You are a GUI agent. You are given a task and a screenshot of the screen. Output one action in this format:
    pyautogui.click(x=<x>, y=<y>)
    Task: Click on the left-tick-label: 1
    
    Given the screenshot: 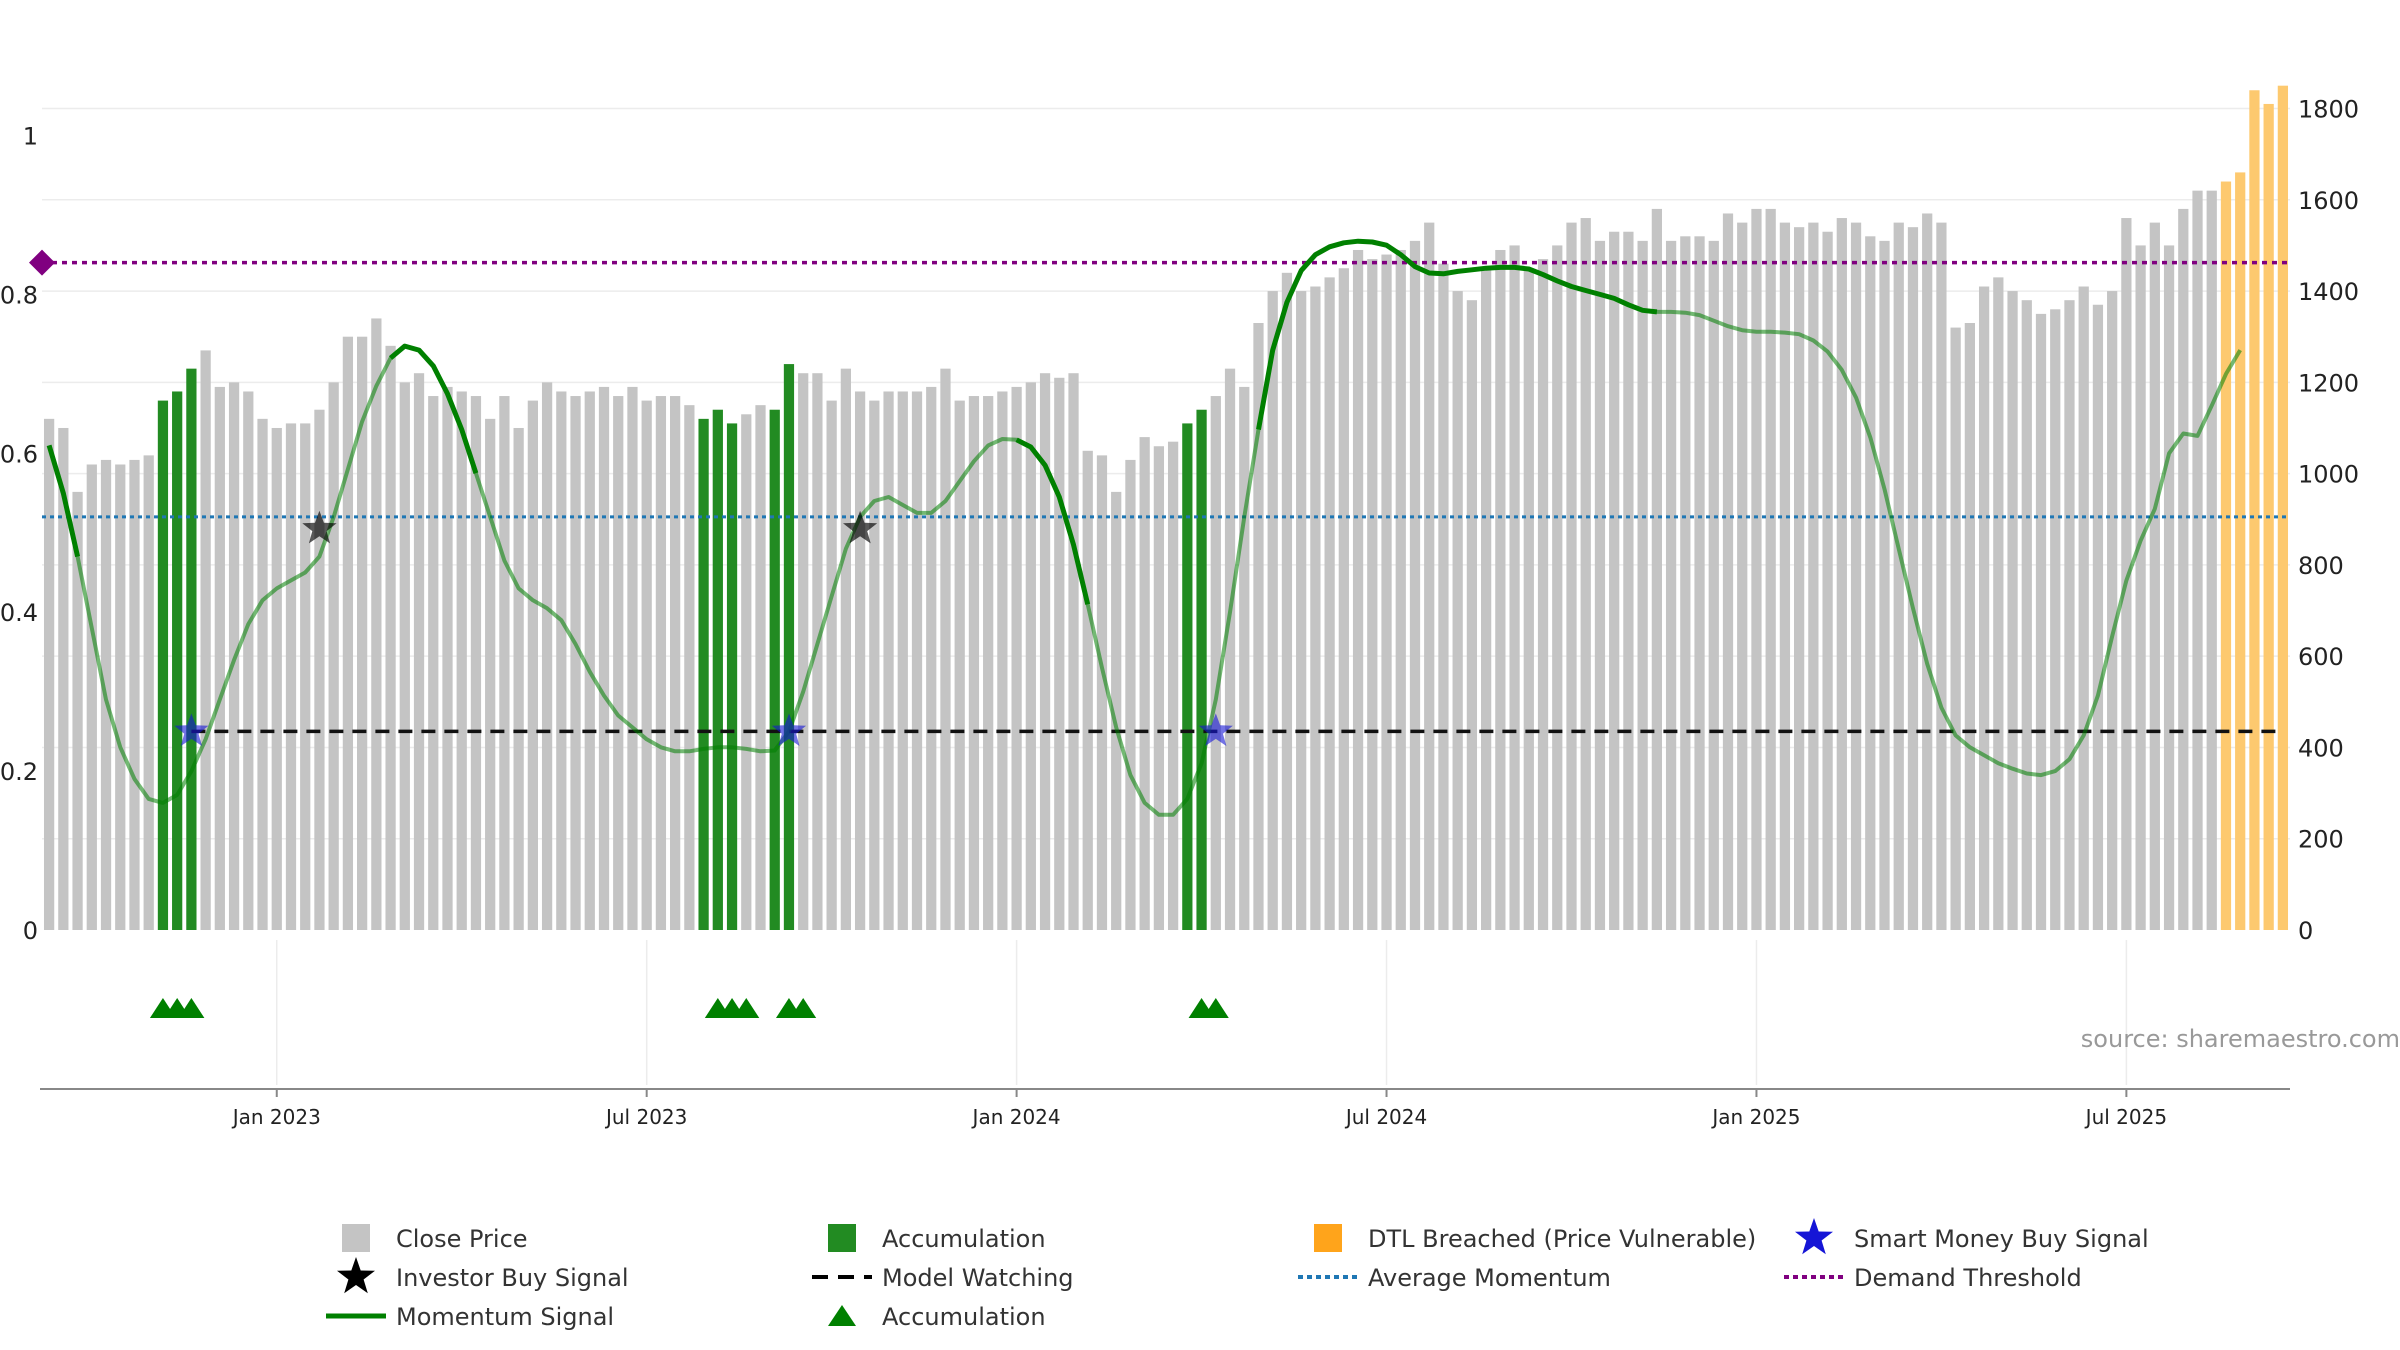 What is the action you would take?
    pyautogui.click(x=30, y=137)
    